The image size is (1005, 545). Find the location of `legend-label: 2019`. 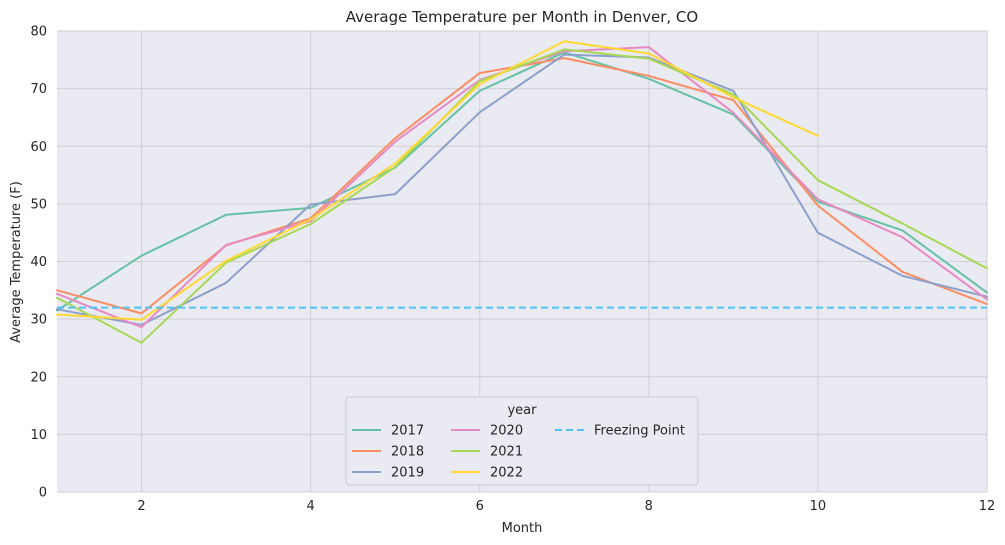

legend-label: 2019 is located at coordinates (407, 473).